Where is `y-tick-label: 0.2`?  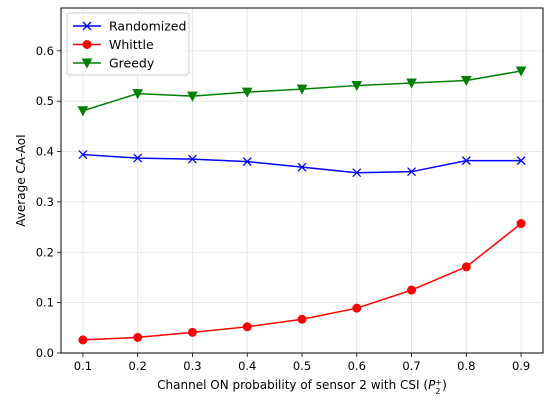 y-tick-label: 0.2 is located at coordinates (45, 252).